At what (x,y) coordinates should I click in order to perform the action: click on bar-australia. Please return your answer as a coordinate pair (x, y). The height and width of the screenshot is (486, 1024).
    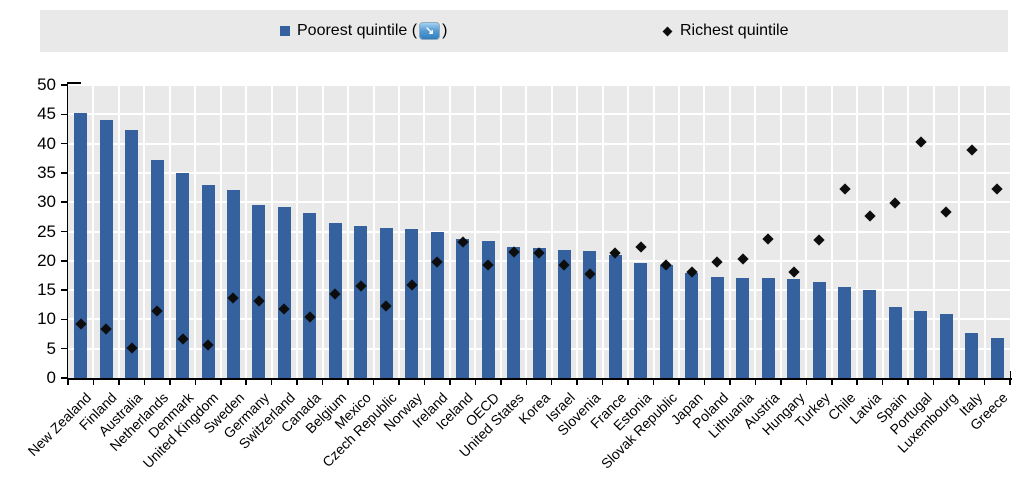
    Looking at the image, I should click on (132, 254).